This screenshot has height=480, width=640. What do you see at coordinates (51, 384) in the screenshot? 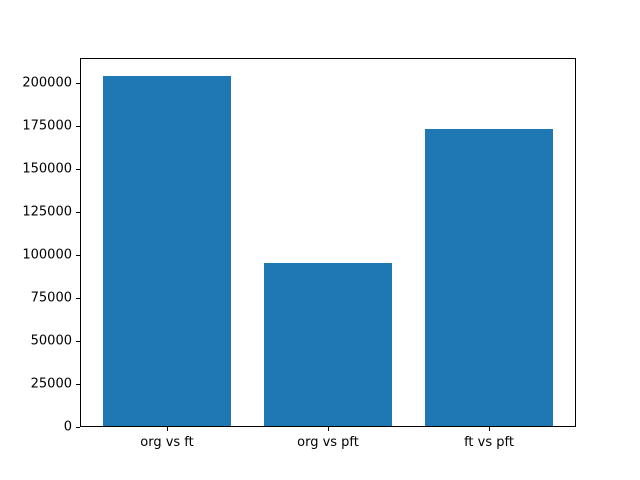
I see `y-tick-label: 25000` at bounding box center [51, 384].